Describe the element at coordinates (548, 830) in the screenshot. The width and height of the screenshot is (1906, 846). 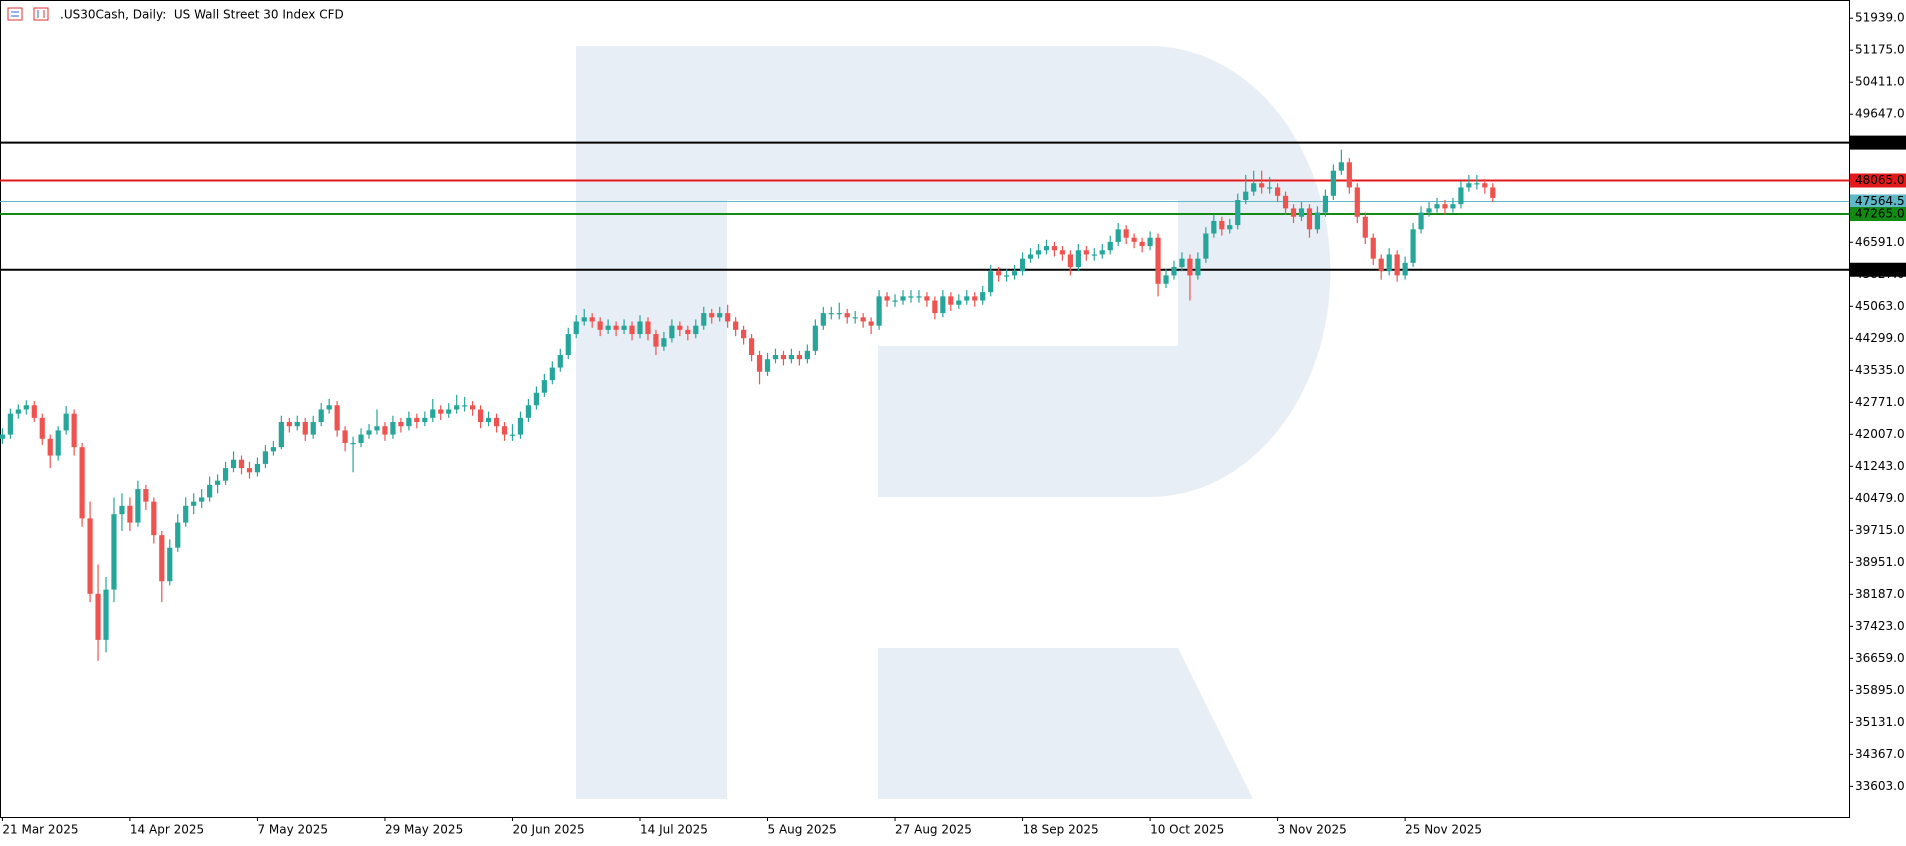
I see `x-tick-label: 20 Jun 2025` at that location.